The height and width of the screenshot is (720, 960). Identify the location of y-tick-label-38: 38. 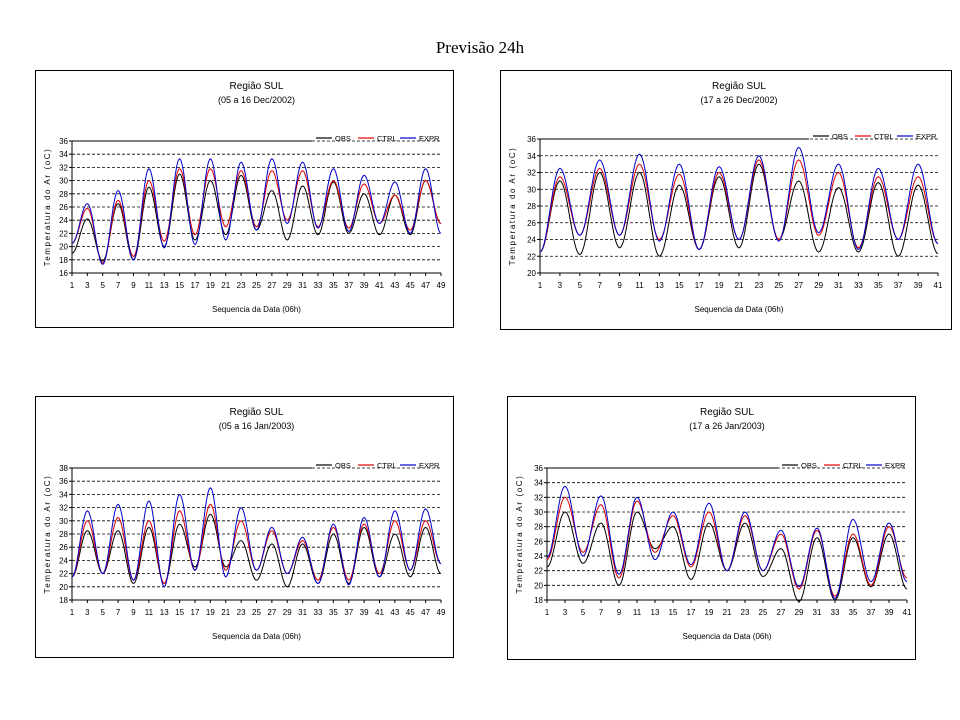
(63, 468).